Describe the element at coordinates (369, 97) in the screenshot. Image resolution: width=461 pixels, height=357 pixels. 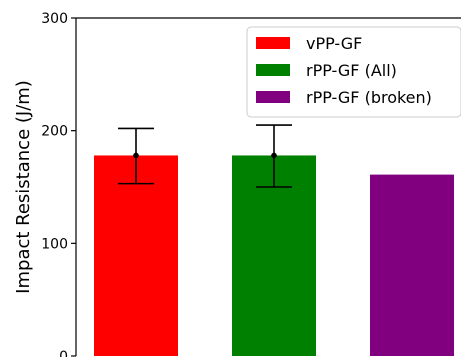
I see `legend-label: rPP-GF (broken)` at that location.